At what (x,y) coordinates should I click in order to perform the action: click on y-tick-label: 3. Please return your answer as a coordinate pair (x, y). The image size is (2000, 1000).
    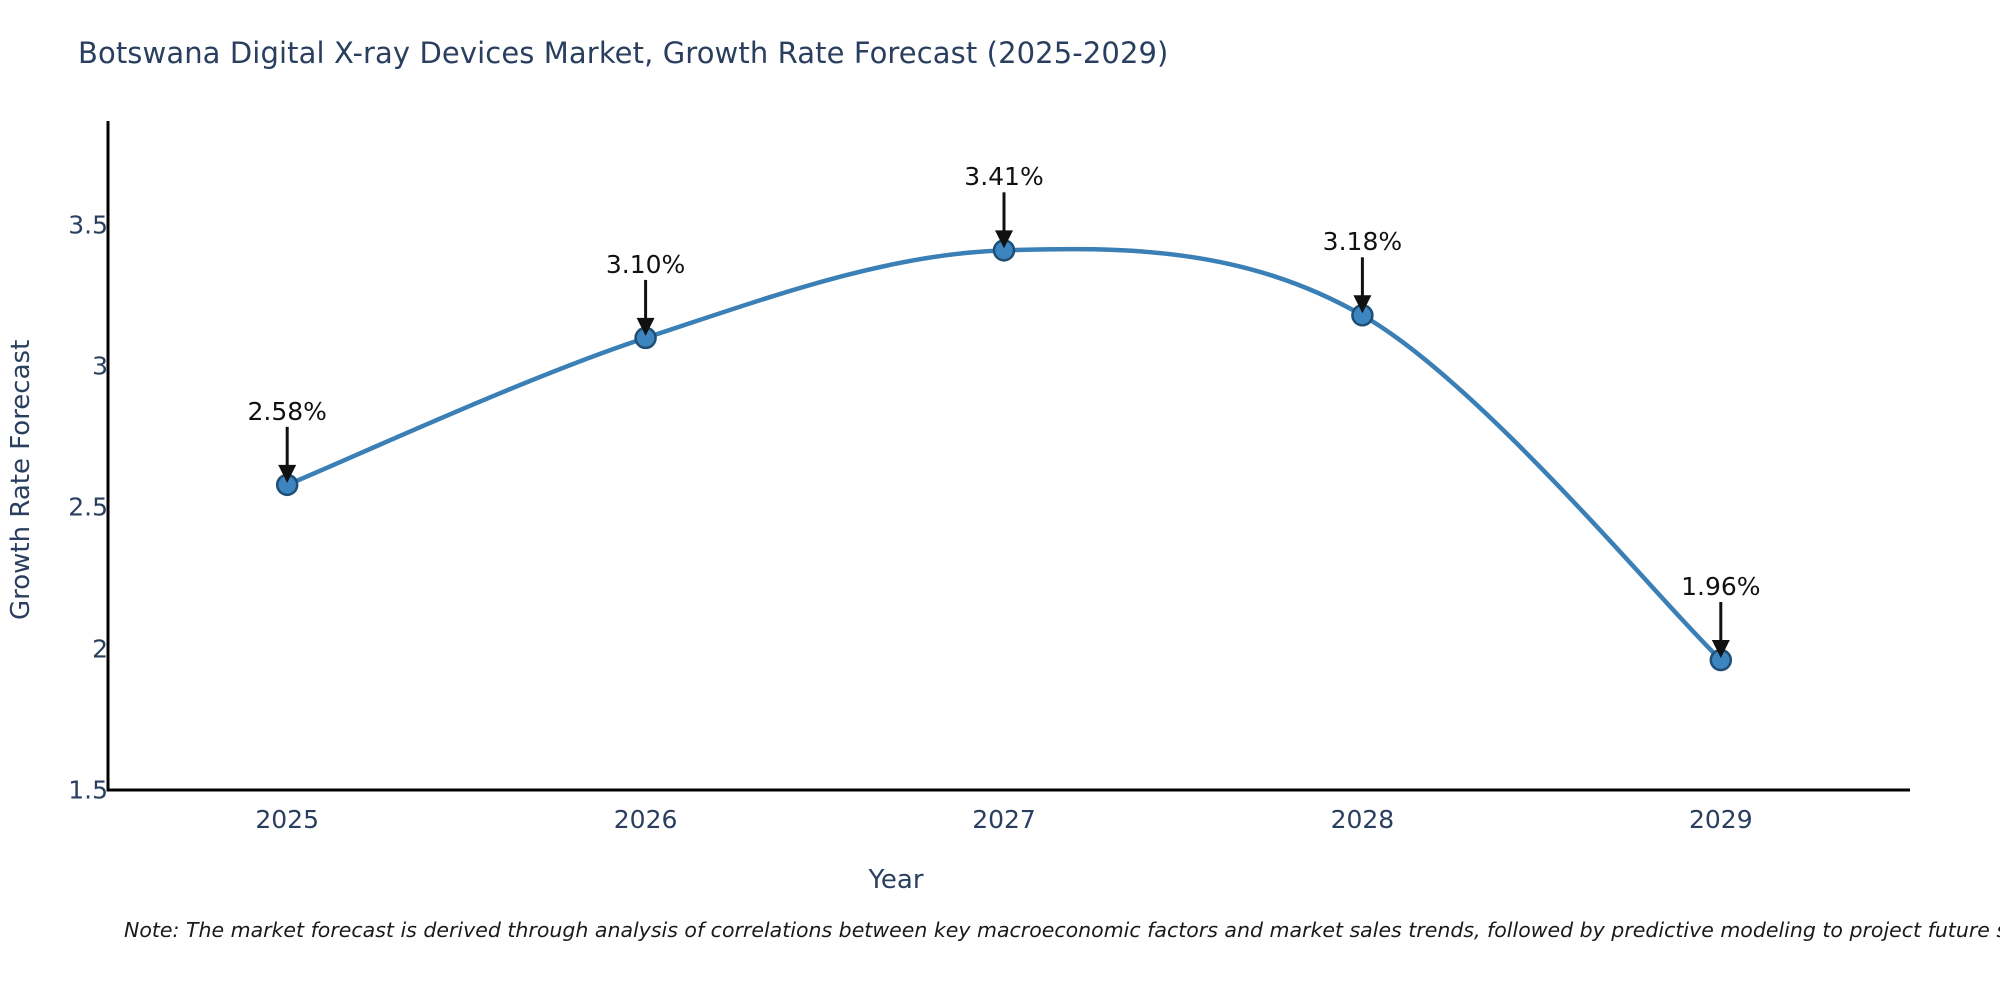
    Looking at the image, I should click on (100, 366).